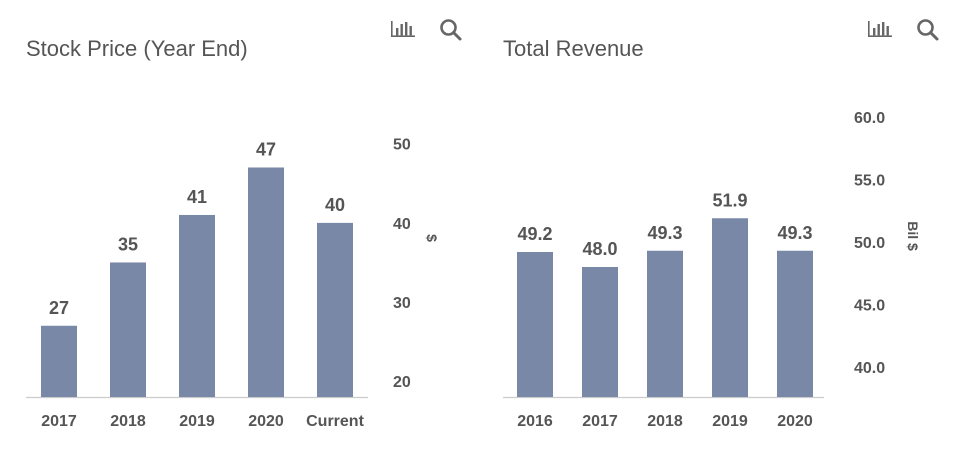 Image resolution: width=959 pixels, height=458 pixels. Describe the element at coordinates (869, 118) in the screenshot. I see `y-tick-label: 60.0` at that location.